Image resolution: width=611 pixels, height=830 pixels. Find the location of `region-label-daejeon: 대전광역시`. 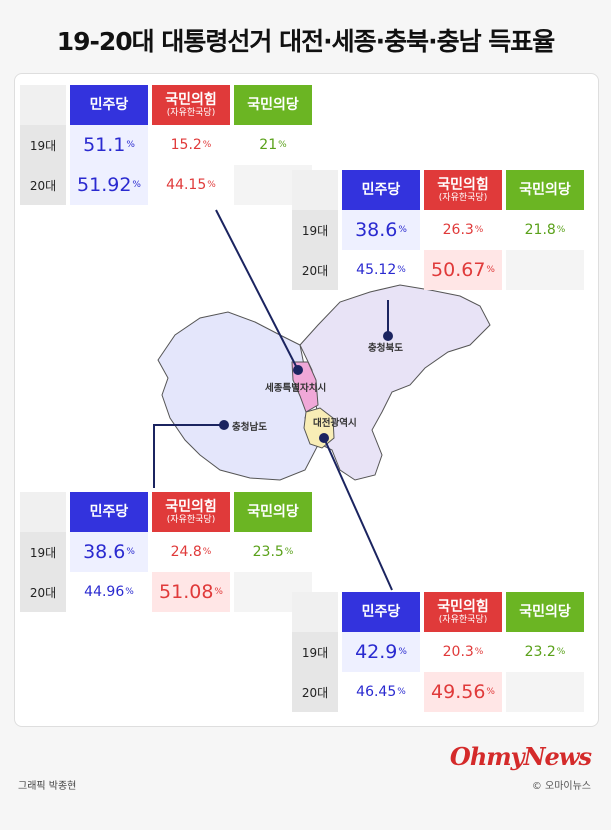

region-label-daejeon: 대전광역시 is located at coordinates (335, 423).